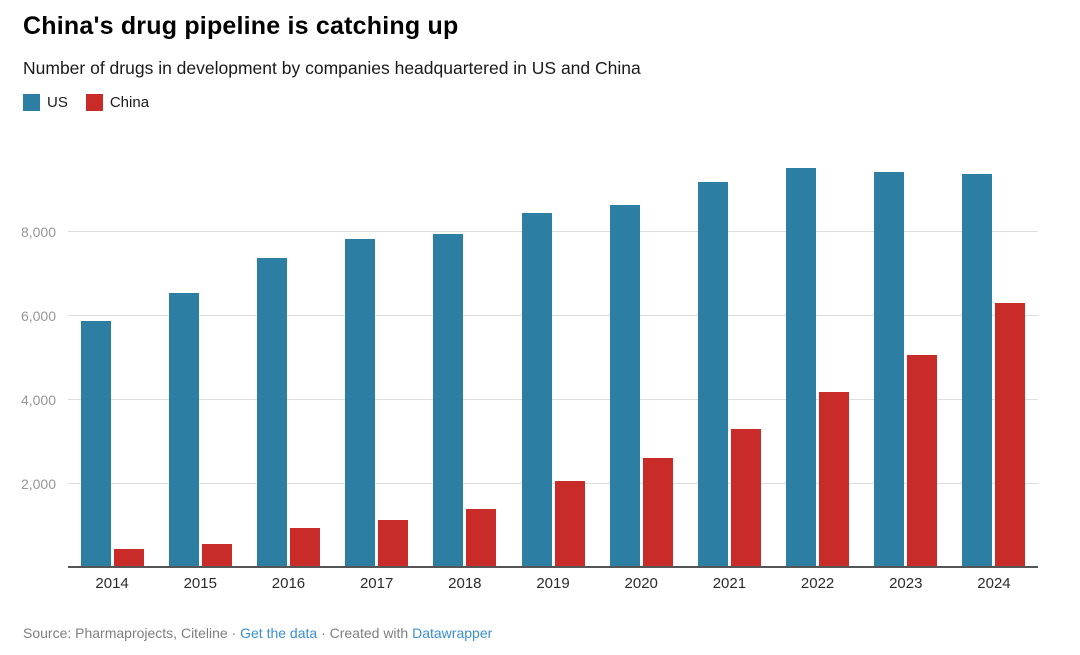 This screenshot has height=655, width=1080. What do you see at coordinates (360, 403) in the screenshot?
I see `bar-us-2017` at bounding box center [360, 403].